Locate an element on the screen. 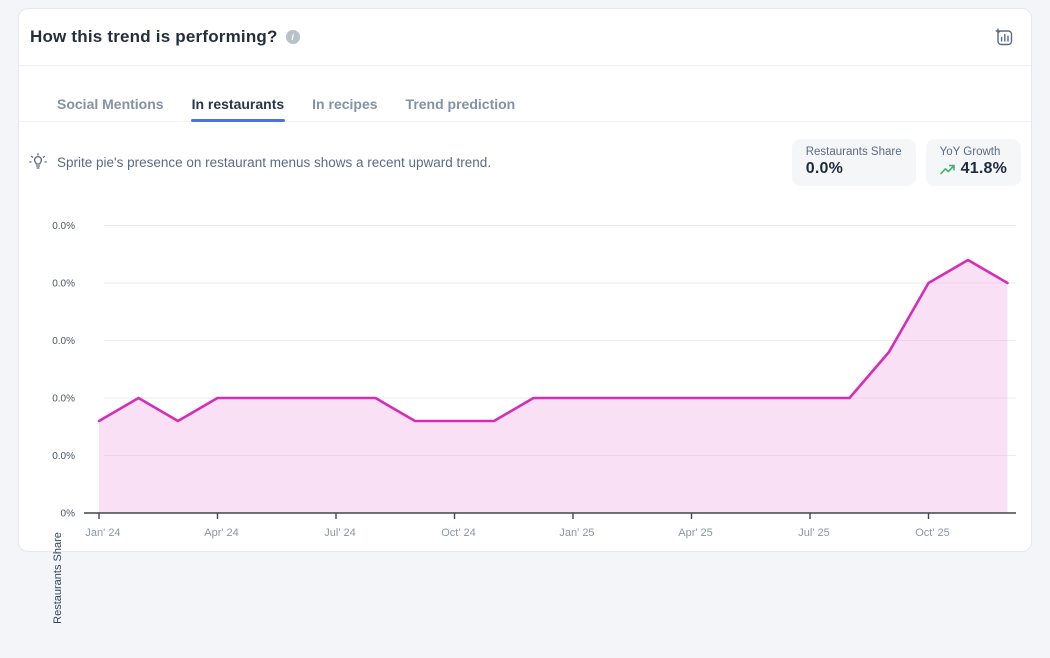  svg-text: Jul' 24 is located at coordinates (339, 533).